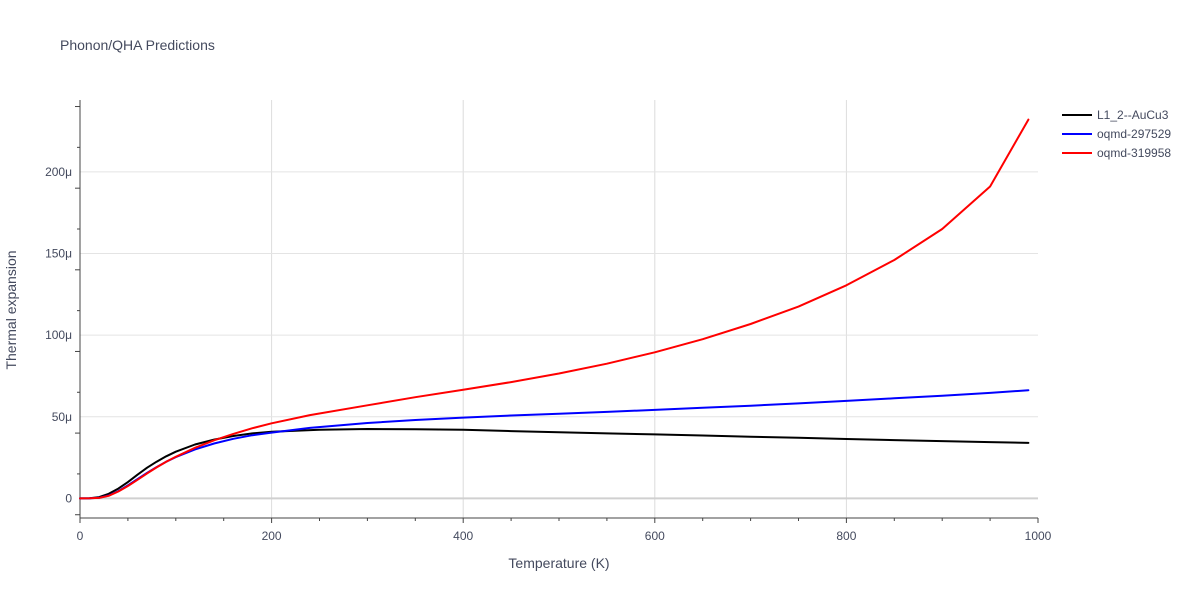  I want to click on legend-item: oqmd-319958, so click(1116, 153).